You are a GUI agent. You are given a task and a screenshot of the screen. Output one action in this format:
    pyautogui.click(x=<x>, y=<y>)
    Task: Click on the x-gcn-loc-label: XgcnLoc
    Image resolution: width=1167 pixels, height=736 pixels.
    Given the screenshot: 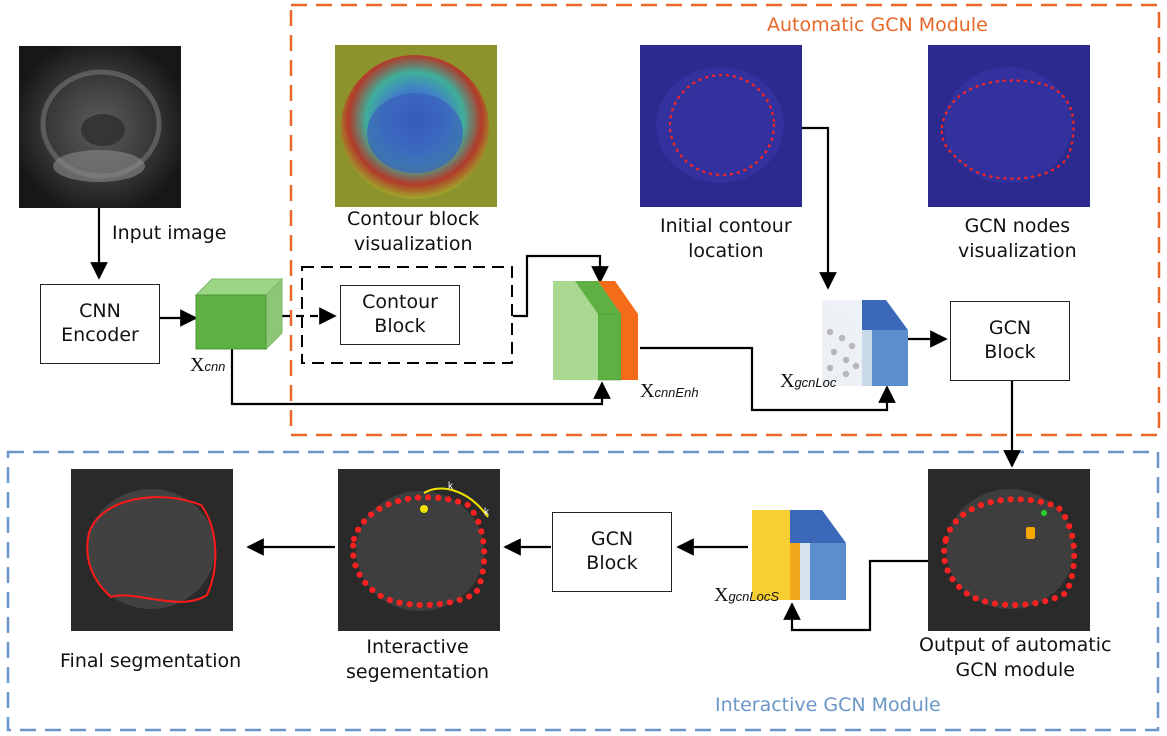 What is the action you would take?
    pyautogui.click(x=808, y=381)
    